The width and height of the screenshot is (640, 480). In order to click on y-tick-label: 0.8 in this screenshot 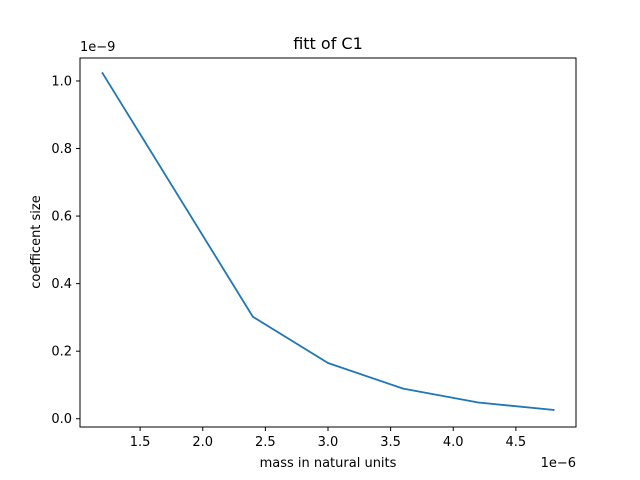, I will do `click(61, 149)`.